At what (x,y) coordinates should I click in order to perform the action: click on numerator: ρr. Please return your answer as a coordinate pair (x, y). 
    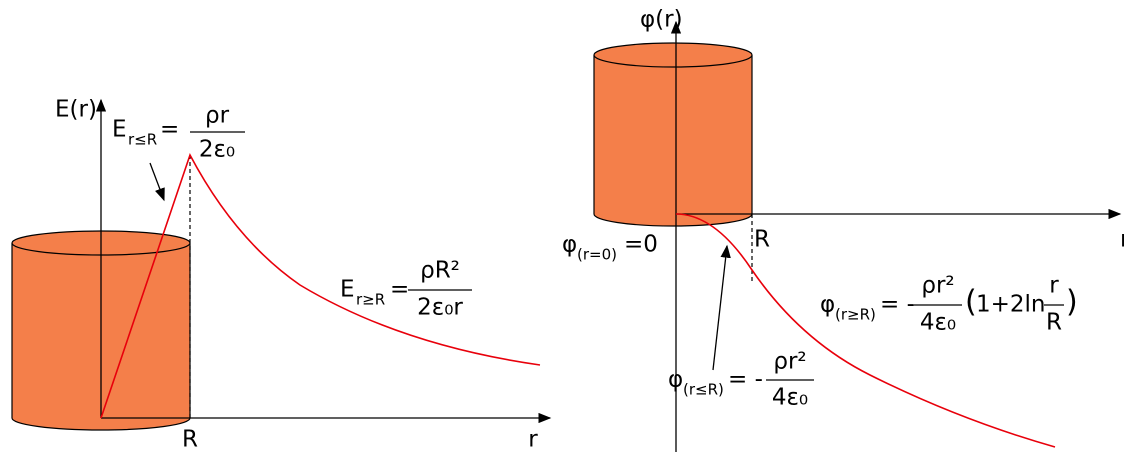
    Looking at the image, I should click on (217, 116).